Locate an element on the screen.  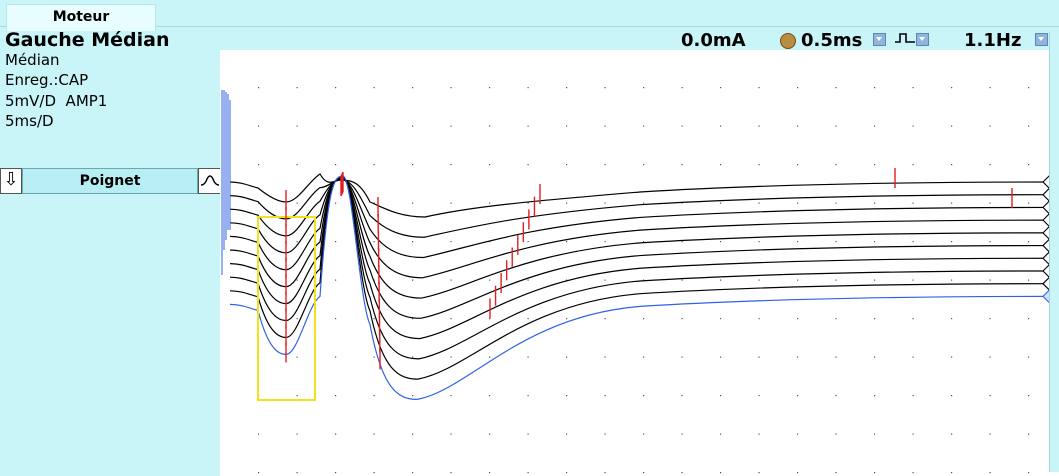
waveform-icon is located at coordinates (210, 180).